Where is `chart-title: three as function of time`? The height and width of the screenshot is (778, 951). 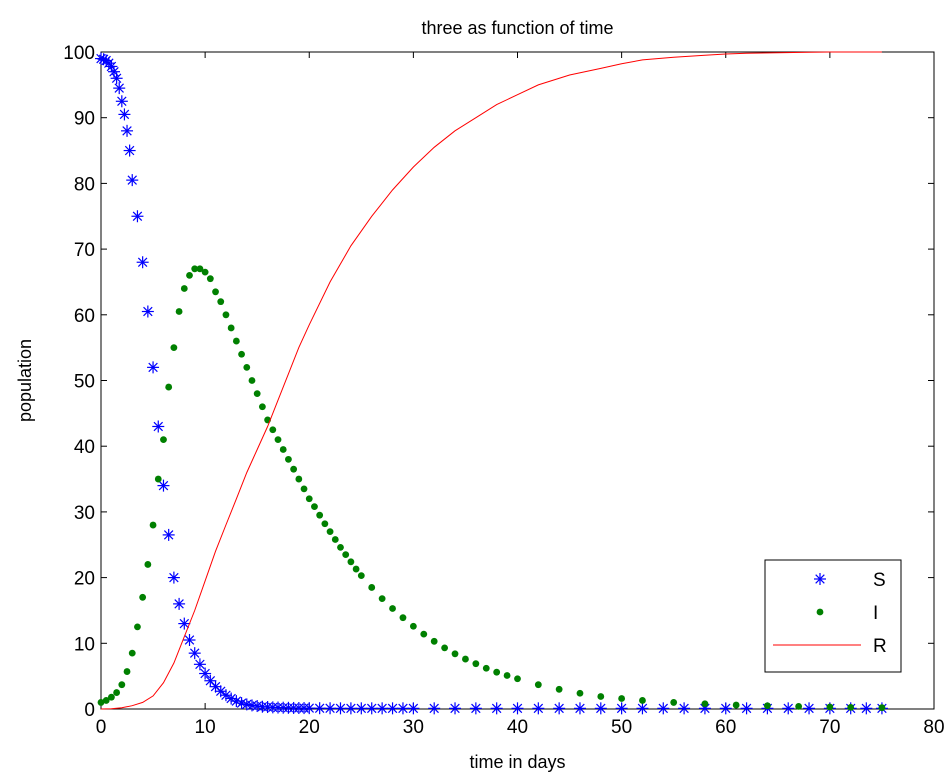 chart-title: three as function of time is located at coordinates (517, 28).